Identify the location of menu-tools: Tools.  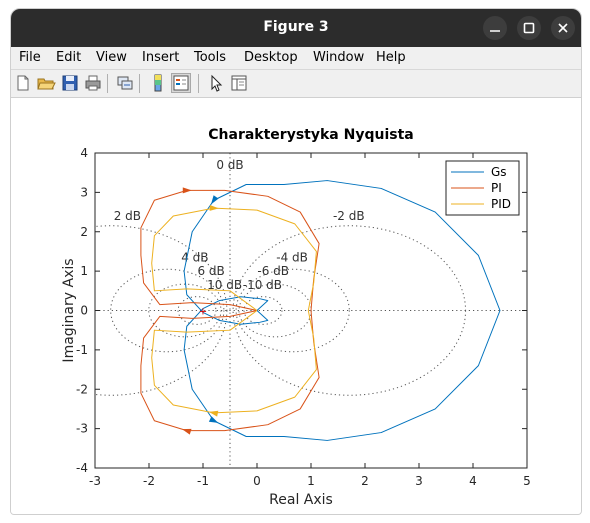
(210, 57).